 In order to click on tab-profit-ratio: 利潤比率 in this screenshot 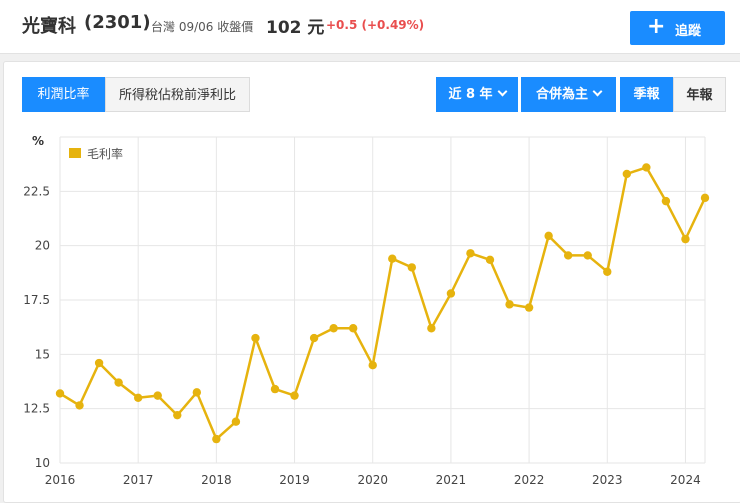, I will do `click(63, 94)`.